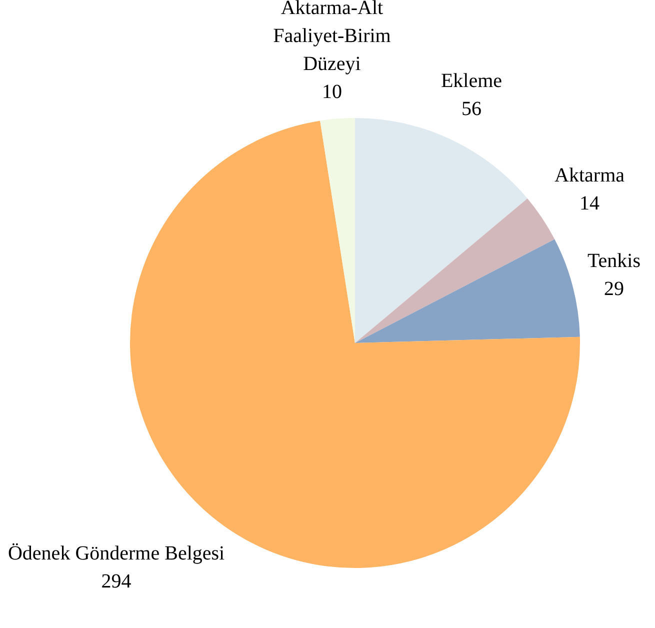  What do you see at coordinates (117, 553) in the screenshot?
I see `slice-label: Ödenek Gönderme Belgesi` at bounding box center [117, 553].